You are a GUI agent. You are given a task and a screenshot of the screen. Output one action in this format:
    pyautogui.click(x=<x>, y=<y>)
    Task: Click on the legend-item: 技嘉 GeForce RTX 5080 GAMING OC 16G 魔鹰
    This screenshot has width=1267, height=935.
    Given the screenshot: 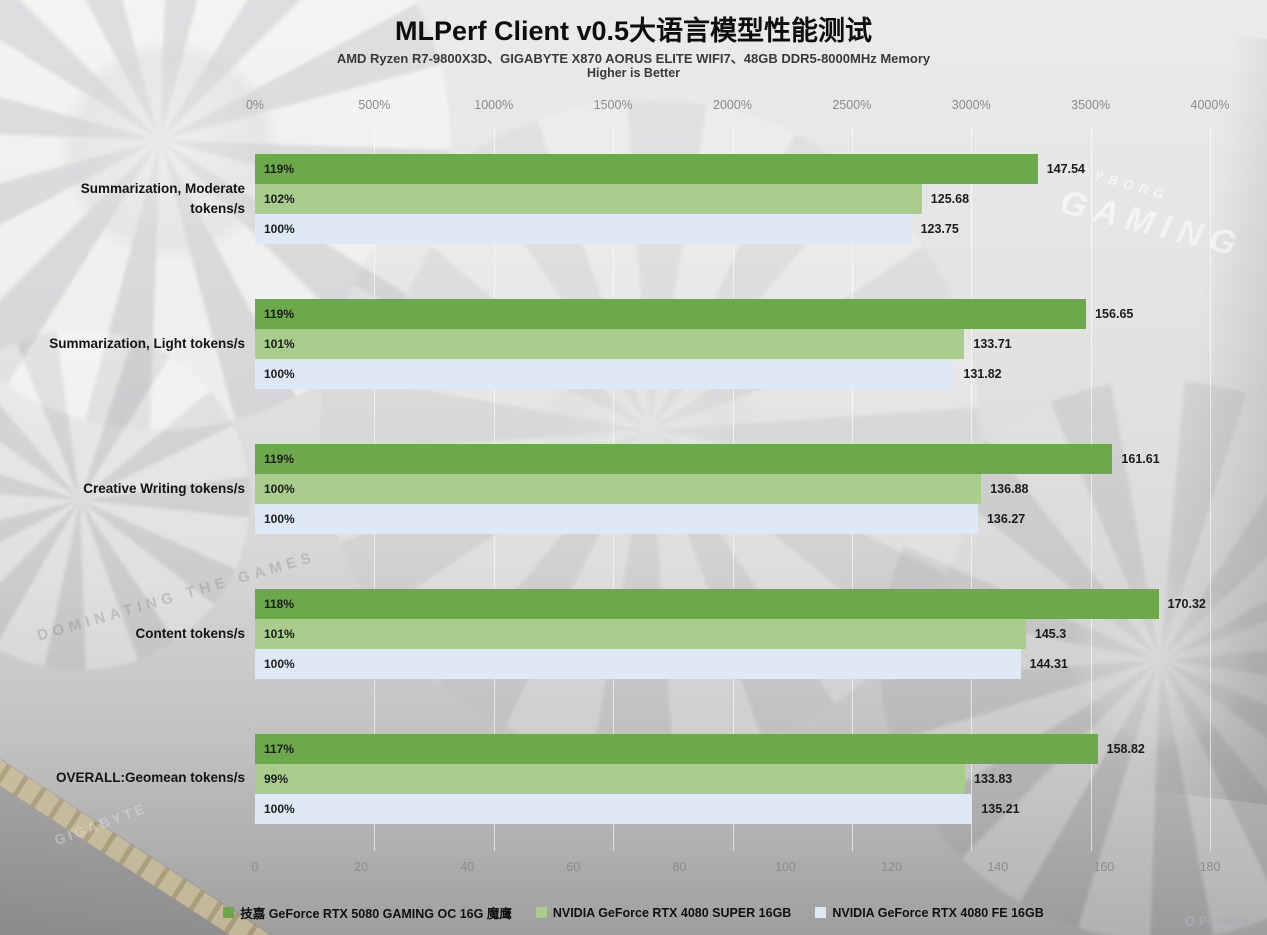 What is the action you would take?
    pyautogui.click(x=367, y=912)
    